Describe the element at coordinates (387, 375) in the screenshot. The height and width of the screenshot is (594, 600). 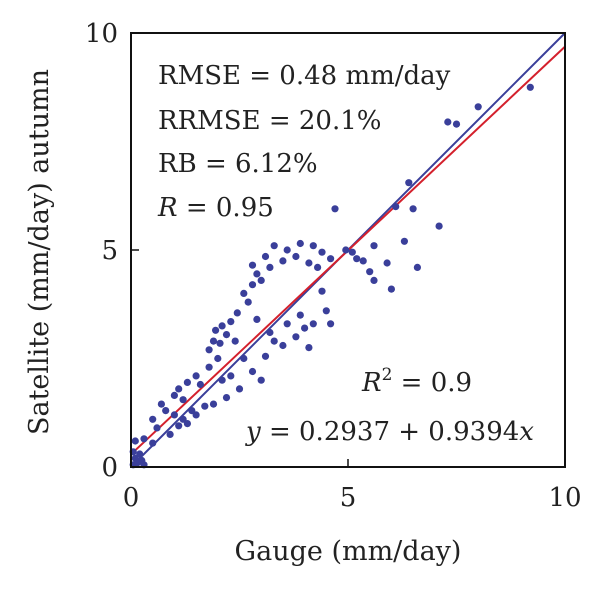
I see `r2-exponent: 2` at that location.